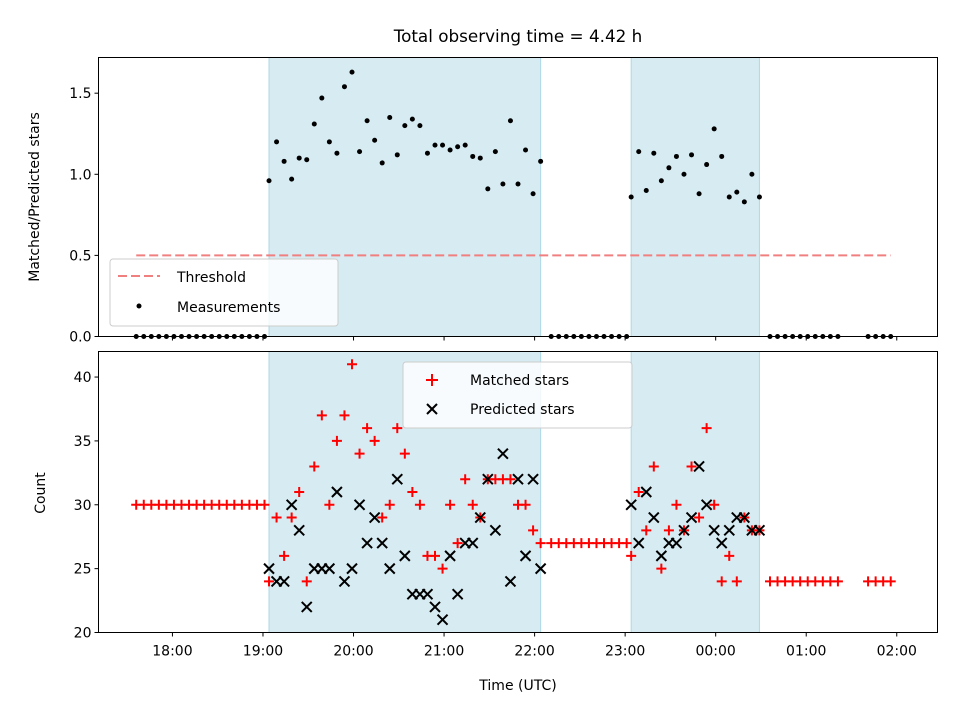 This screenshot has width=960, height=720. What do you see at coordinates (35, 197) in the screenshot?
I see `top-y-axis-label: Matched/Predicted stars` at bounding box center [35, 197].